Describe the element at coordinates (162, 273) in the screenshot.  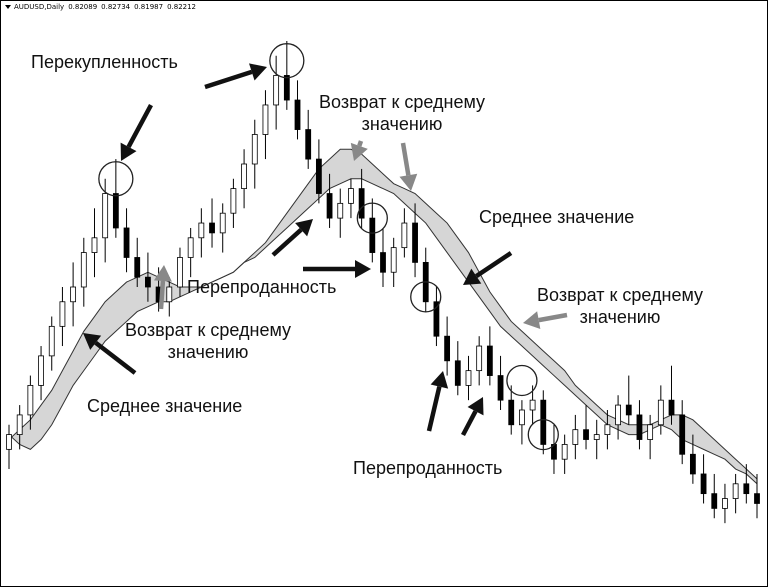
I see `arrow-revert-left-icon` at that location.